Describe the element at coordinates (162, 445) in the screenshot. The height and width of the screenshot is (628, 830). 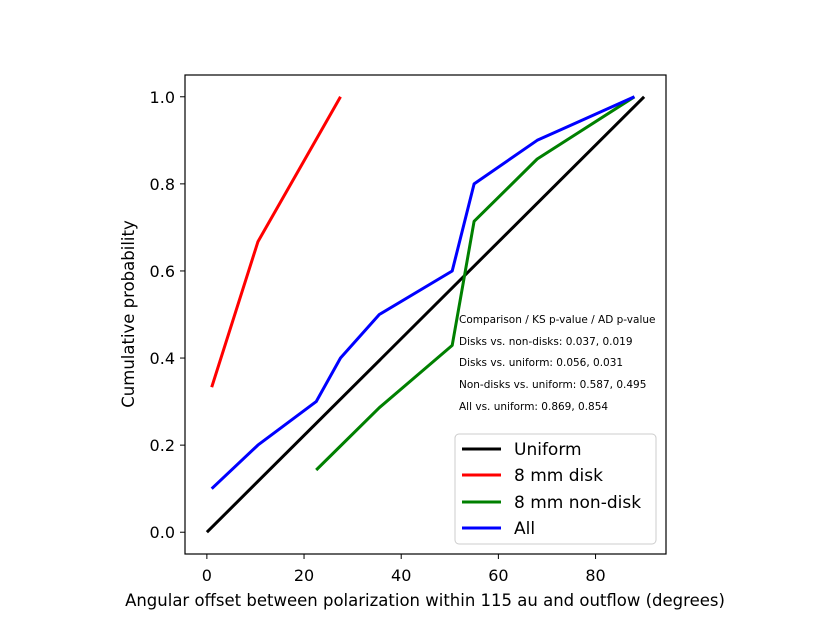
I see `y-tick-label: 0.2` at that location.